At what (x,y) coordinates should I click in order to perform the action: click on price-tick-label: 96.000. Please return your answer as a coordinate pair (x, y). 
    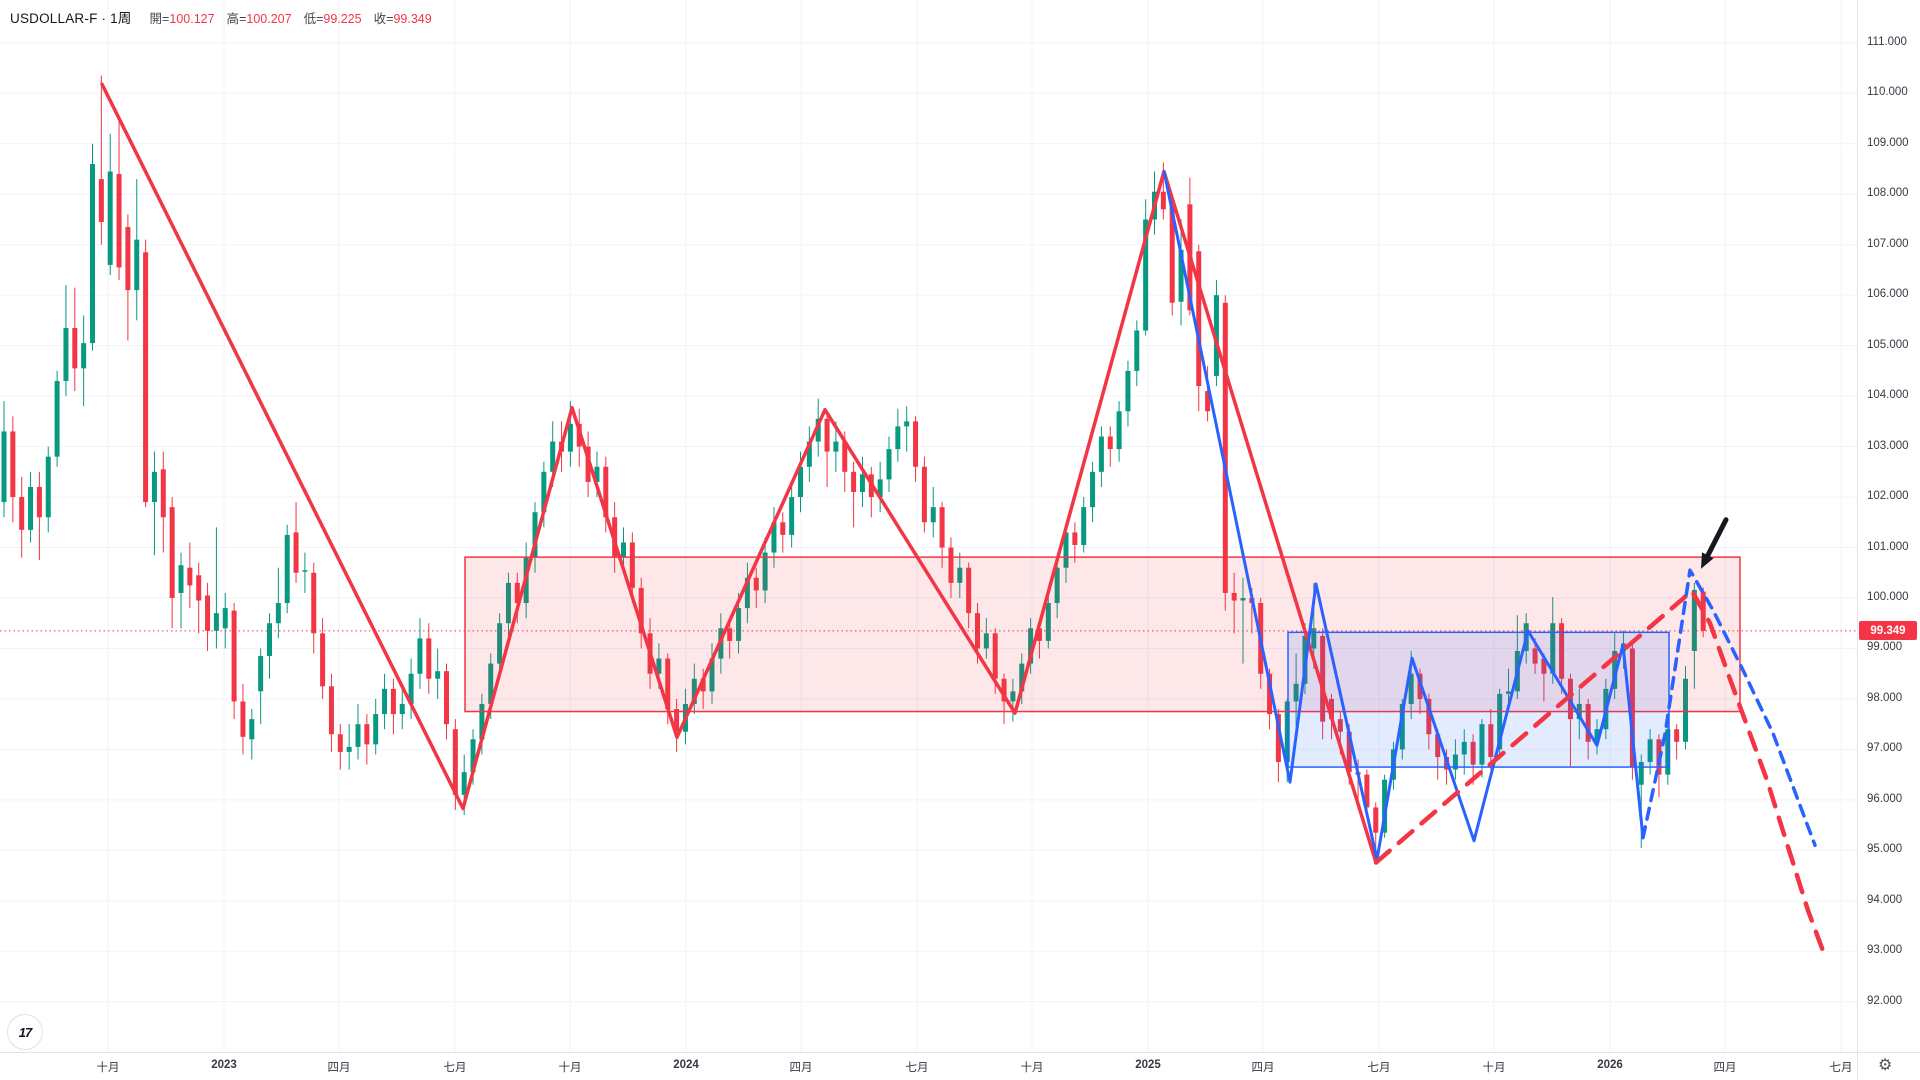
    Looking at the image, I should click on (1885, 798).